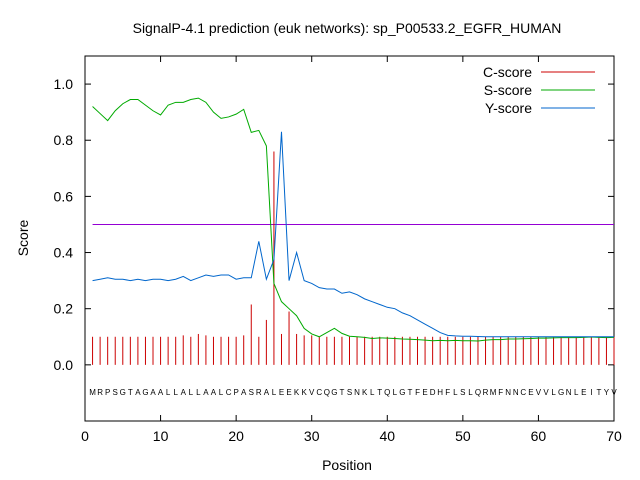 The height and width of the screenshot is (480, 640). I want to click on legend-label: S-score, so click(508, 90).